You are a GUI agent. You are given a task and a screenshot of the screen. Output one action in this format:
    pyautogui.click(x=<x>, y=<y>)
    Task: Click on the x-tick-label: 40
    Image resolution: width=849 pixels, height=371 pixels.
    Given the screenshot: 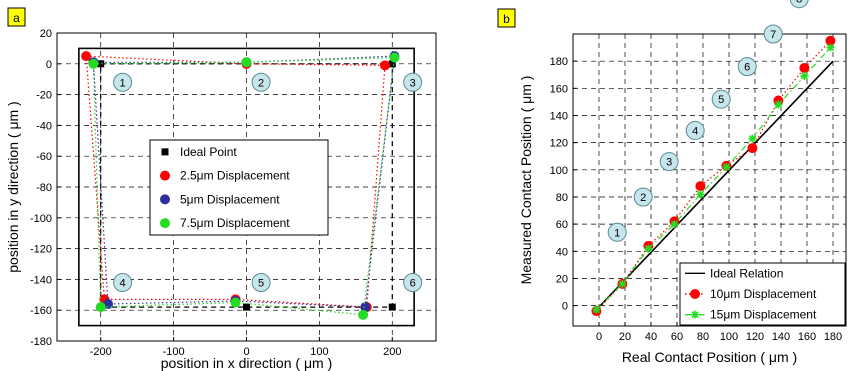 What is the action you would take?
    pyautogui.click(x=651, y=337)
    